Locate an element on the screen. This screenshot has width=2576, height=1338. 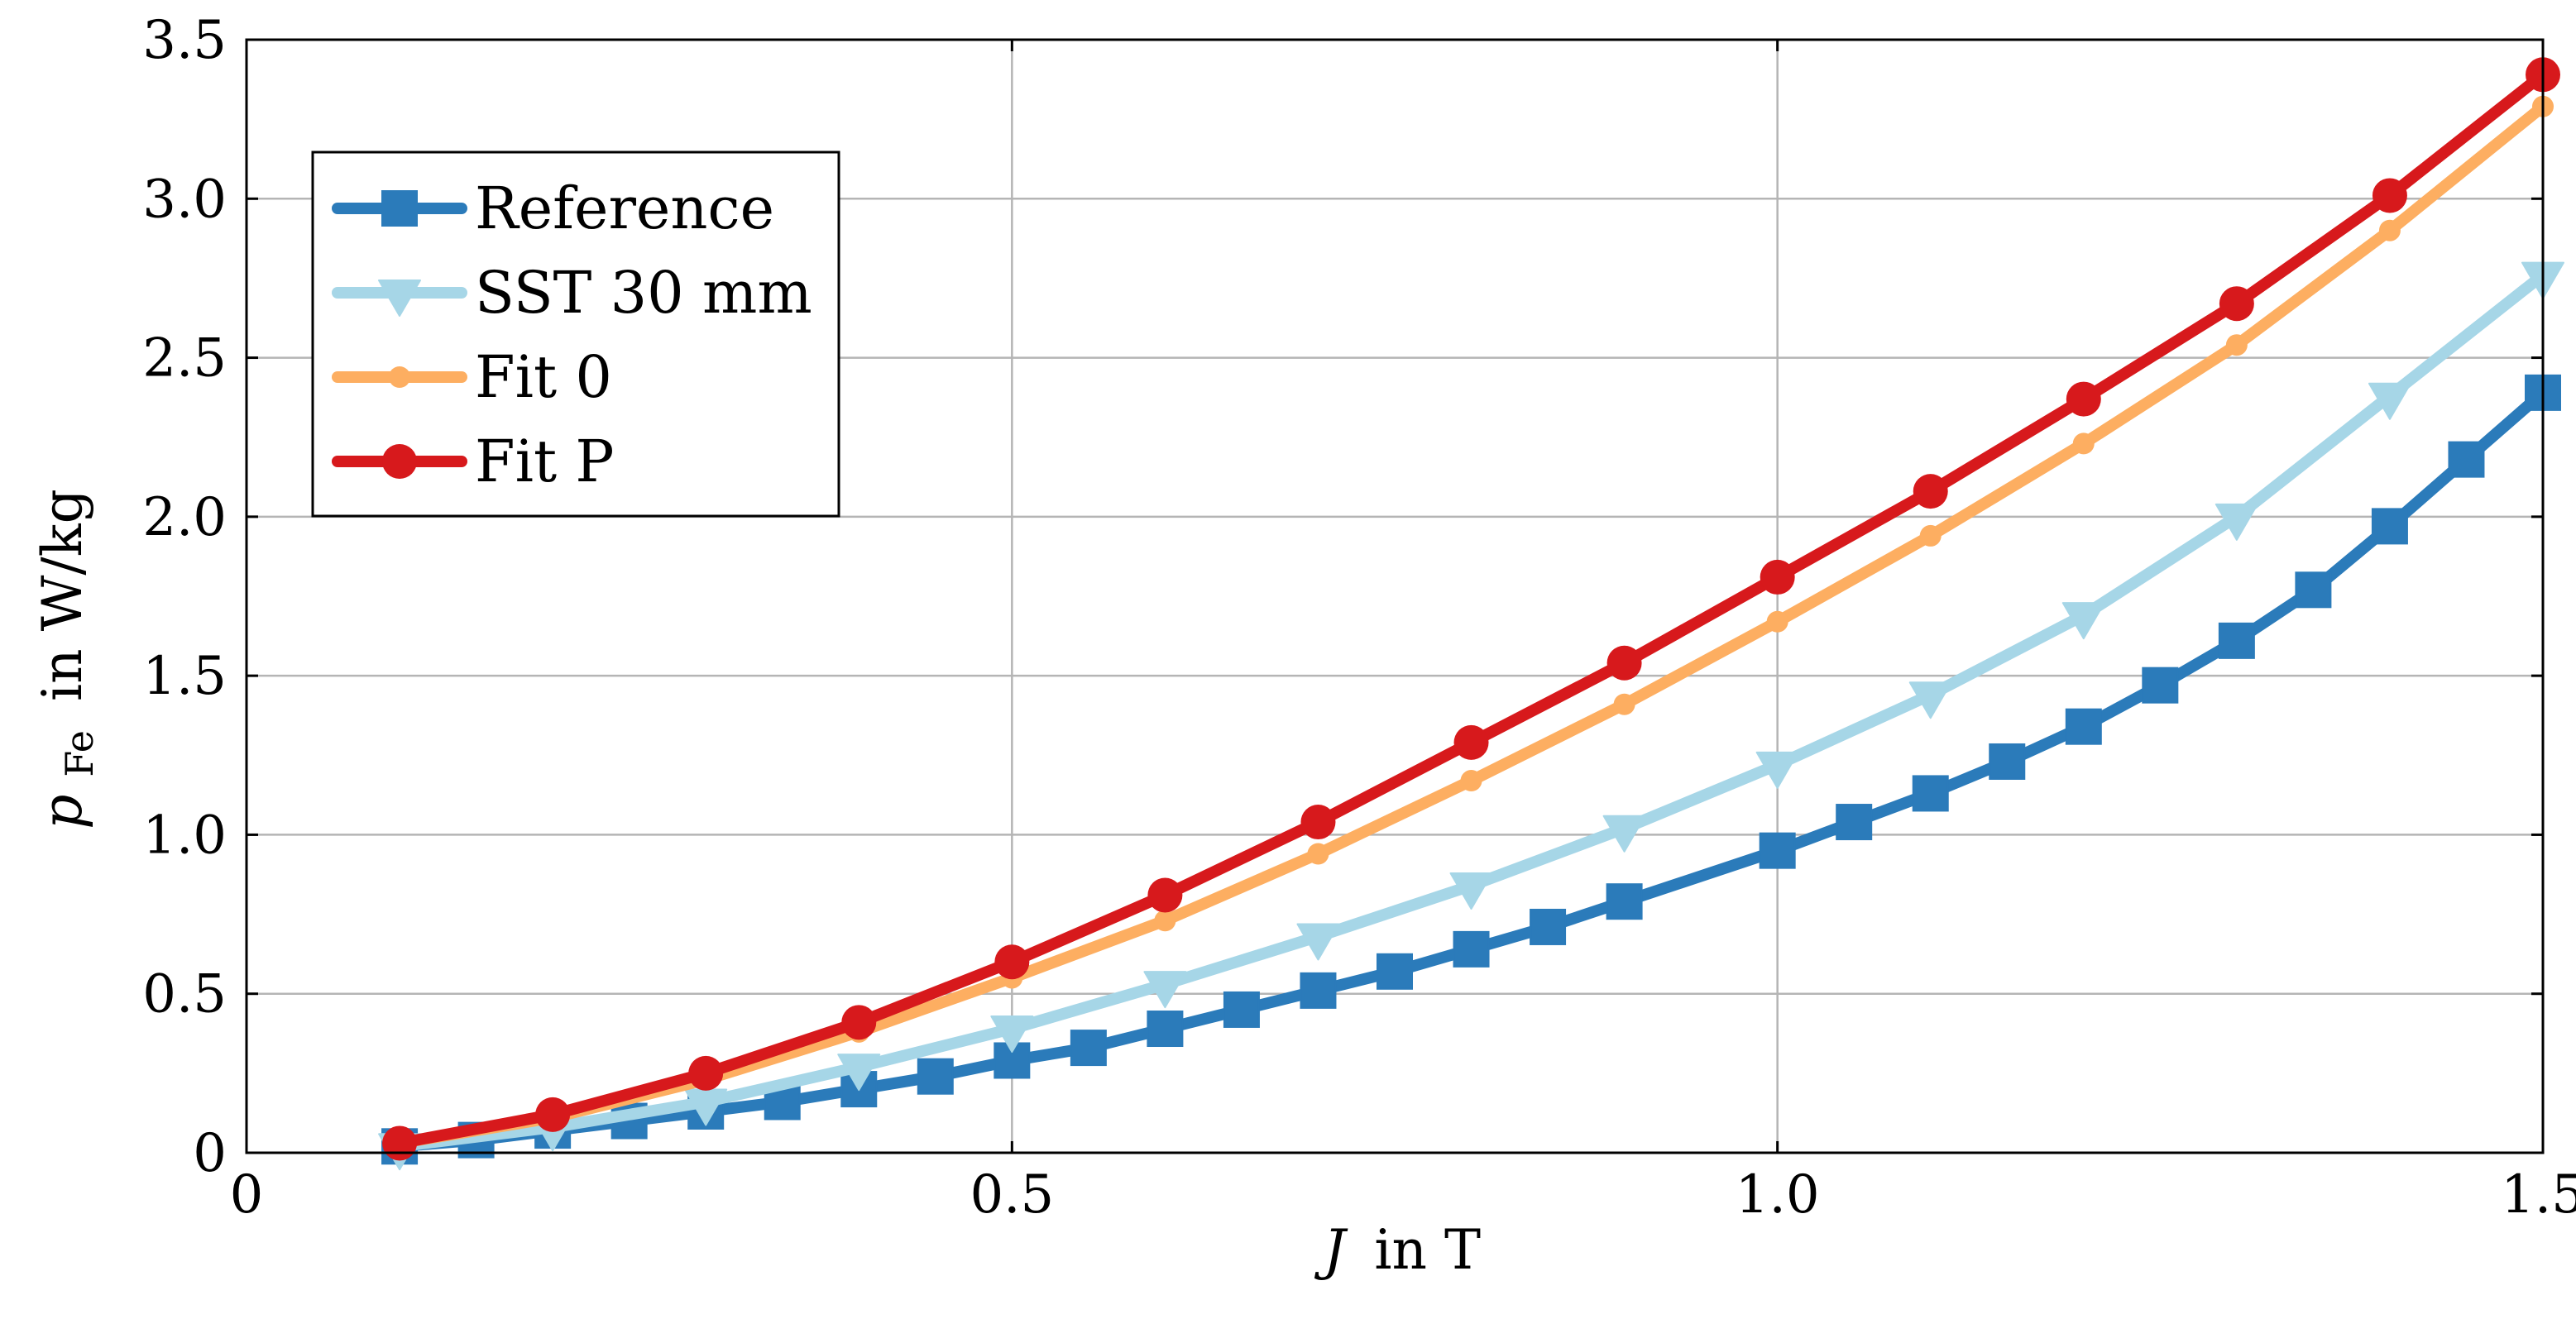
x-axis-unit: in T is located at coordinates (1427, 1250).